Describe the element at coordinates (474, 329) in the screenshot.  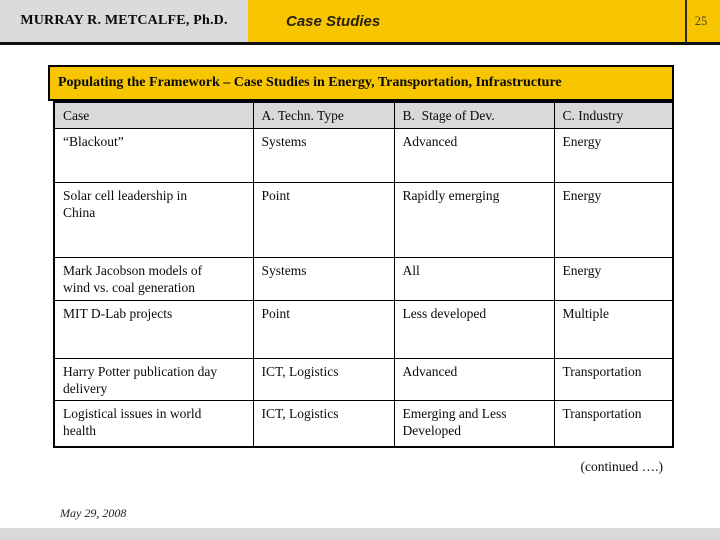
I see `table-cell: Less developed` at that location.